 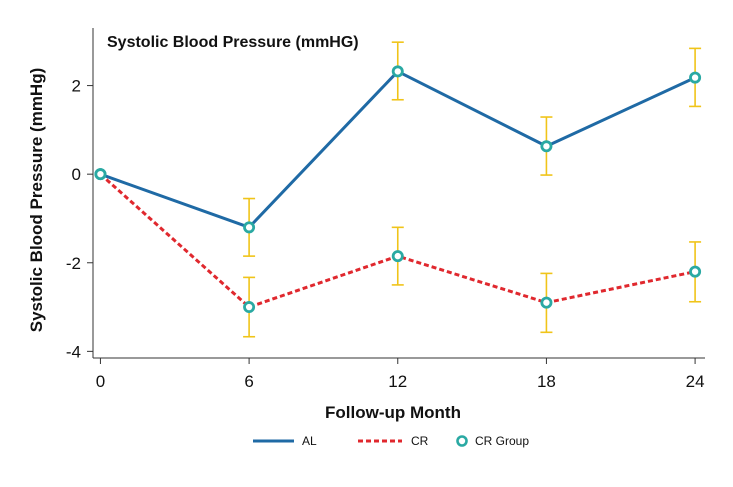 I want to click on x-axis-title: Follow-up Month, so click(x=393, y=412).